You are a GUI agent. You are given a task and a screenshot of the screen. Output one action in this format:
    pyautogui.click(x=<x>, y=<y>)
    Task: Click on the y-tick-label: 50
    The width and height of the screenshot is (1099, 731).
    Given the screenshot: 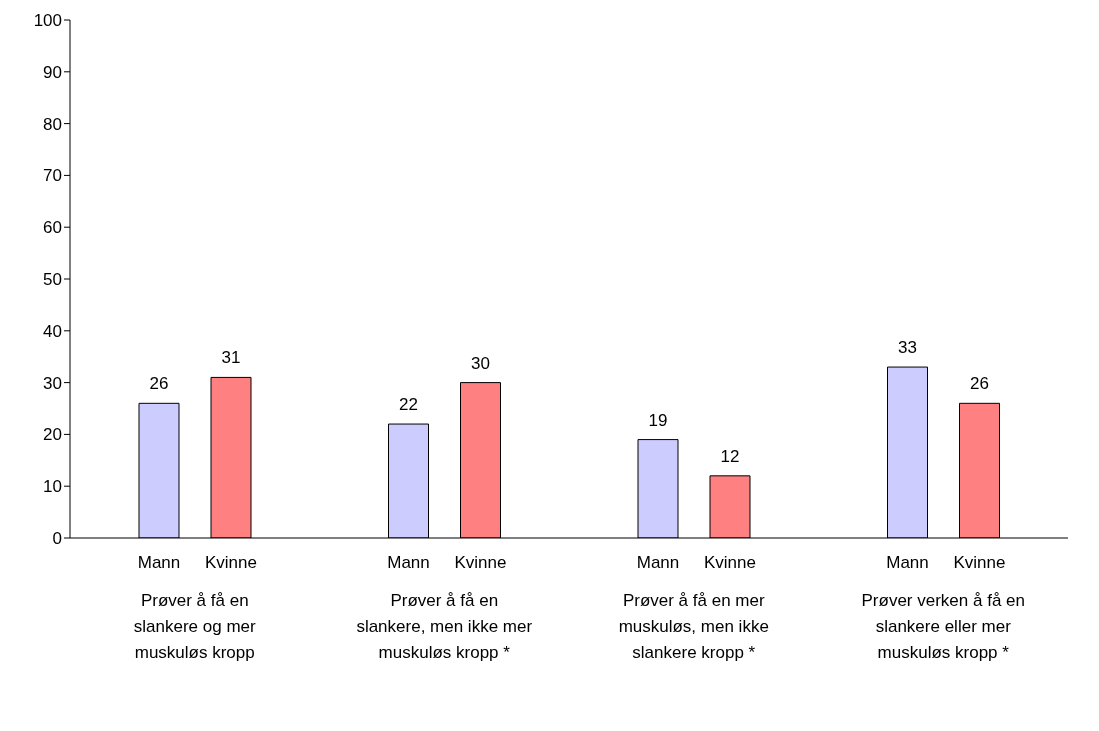 What is the action you would take?
    pyautogui.click(x=52, y=280)
    